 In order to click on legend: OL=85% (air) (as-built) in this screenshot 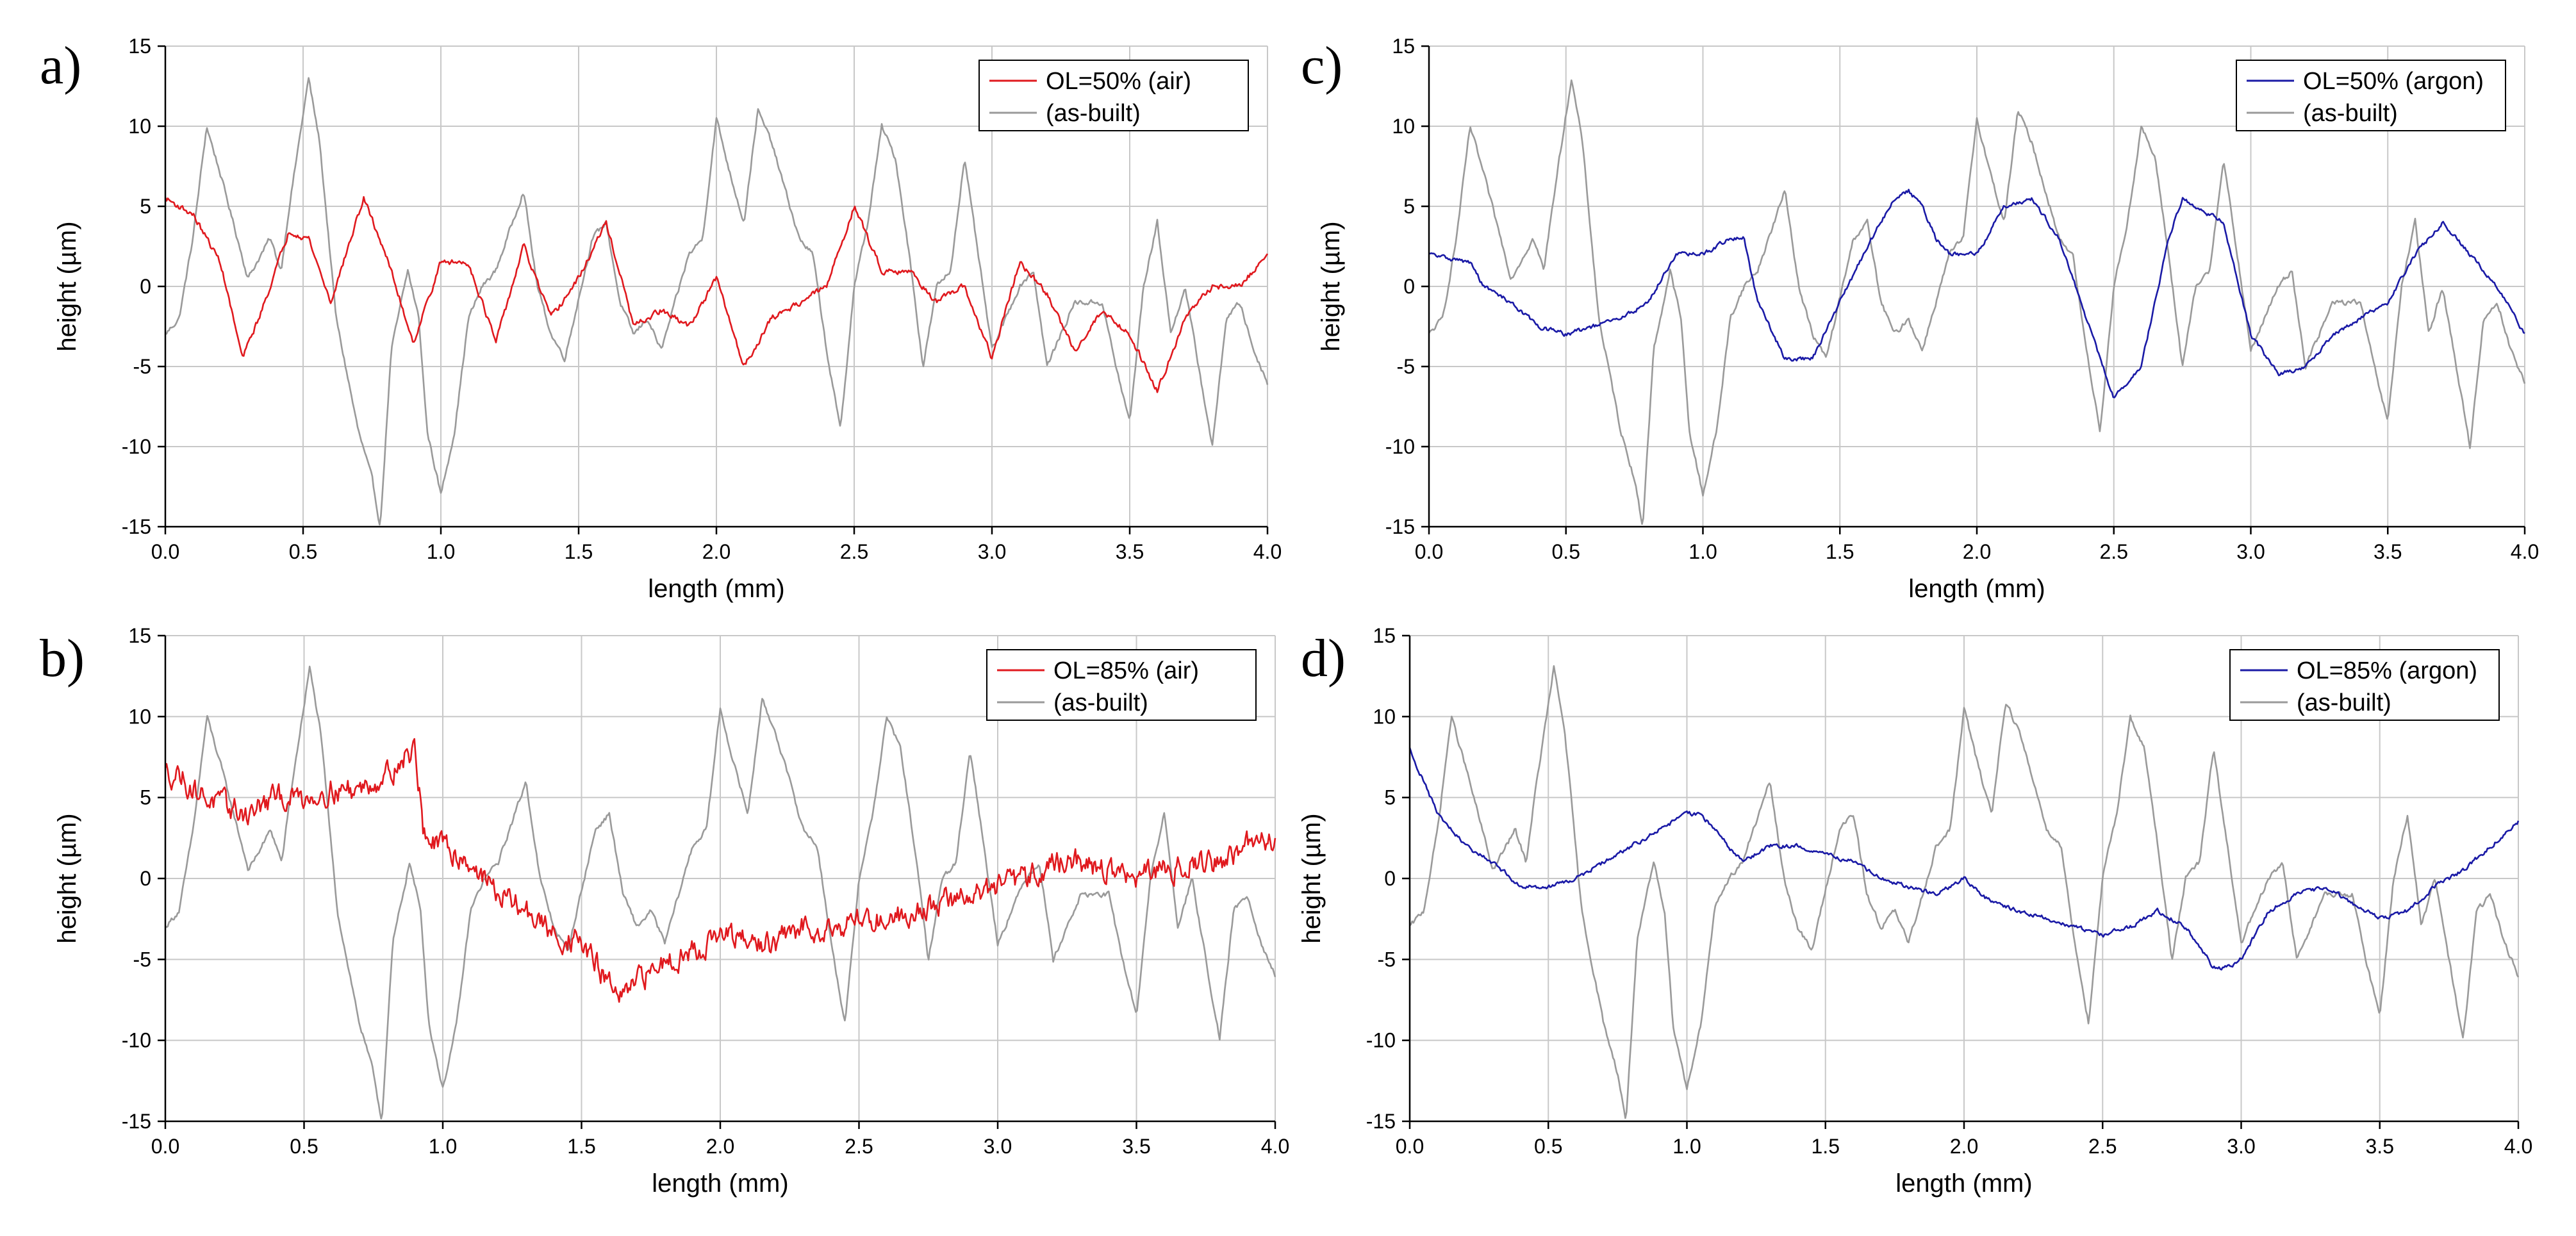, I will do `click(1121, 685)`.